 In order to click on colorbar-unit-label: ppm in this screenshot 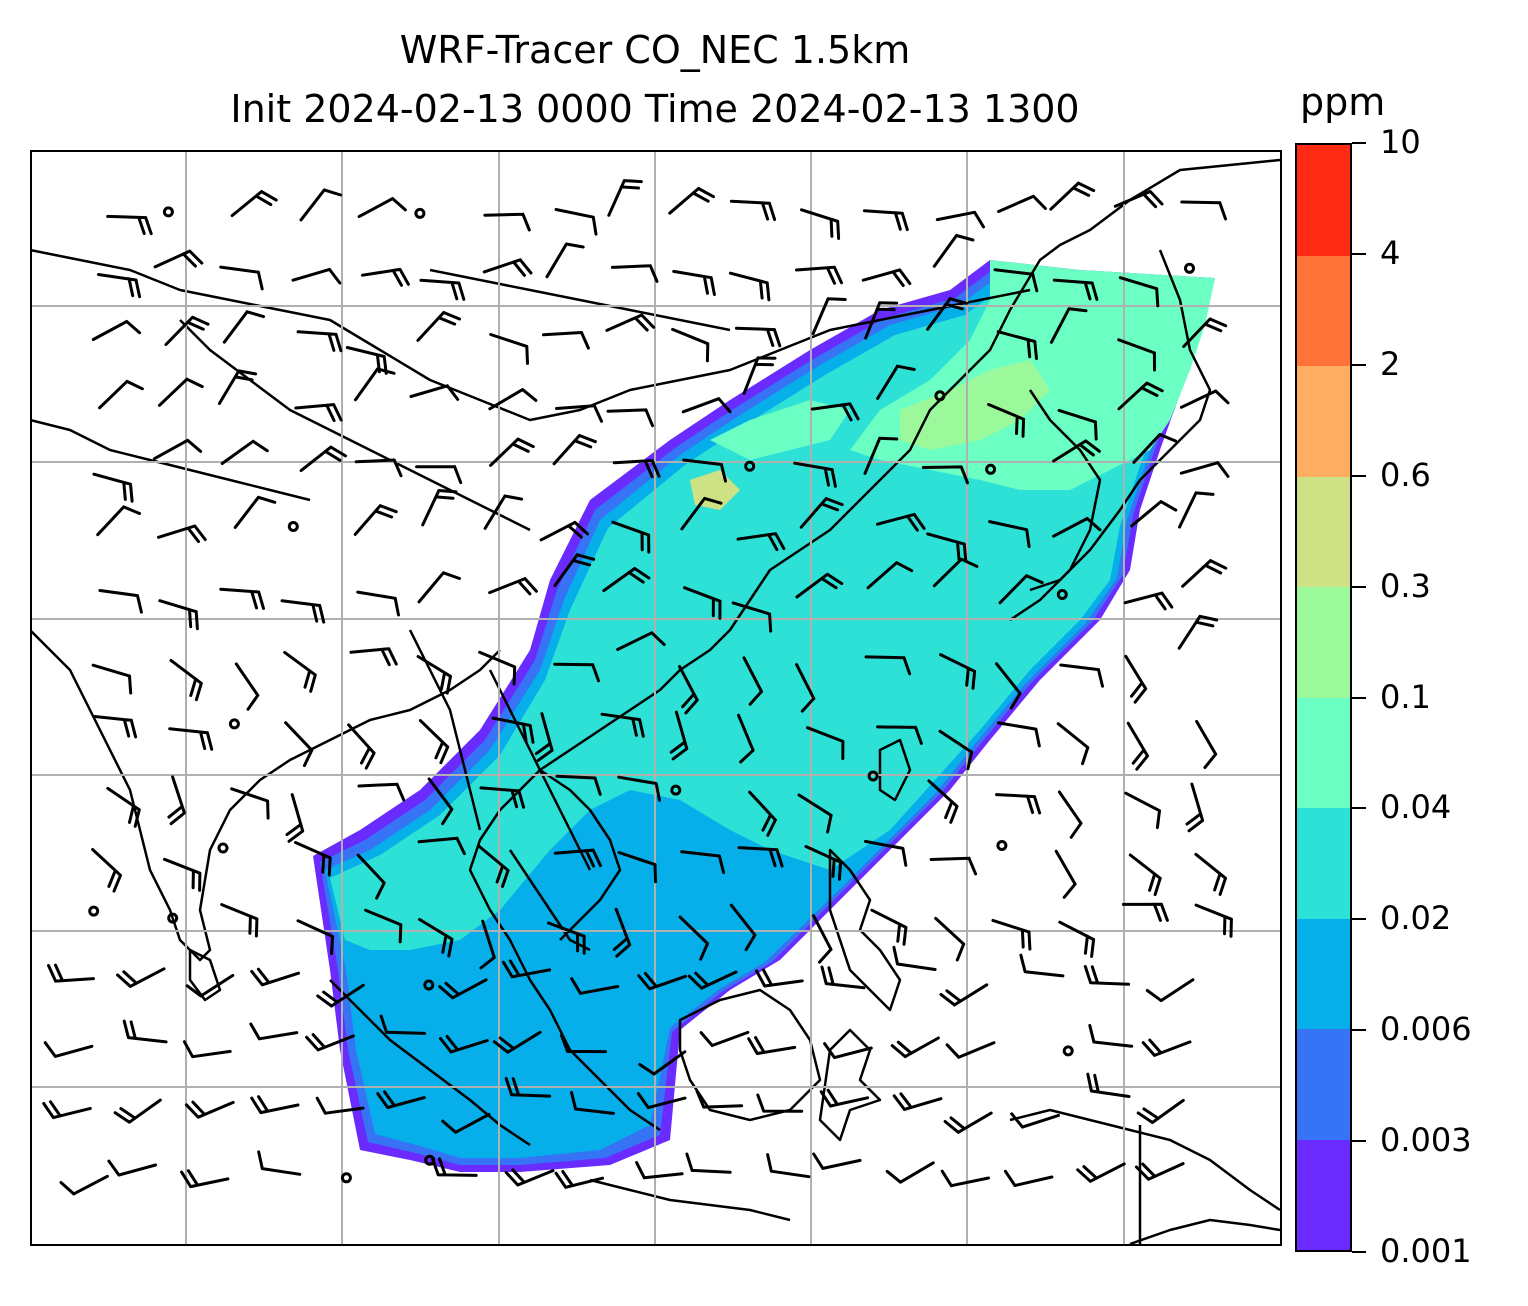, I will do `click(1343, 102)`.